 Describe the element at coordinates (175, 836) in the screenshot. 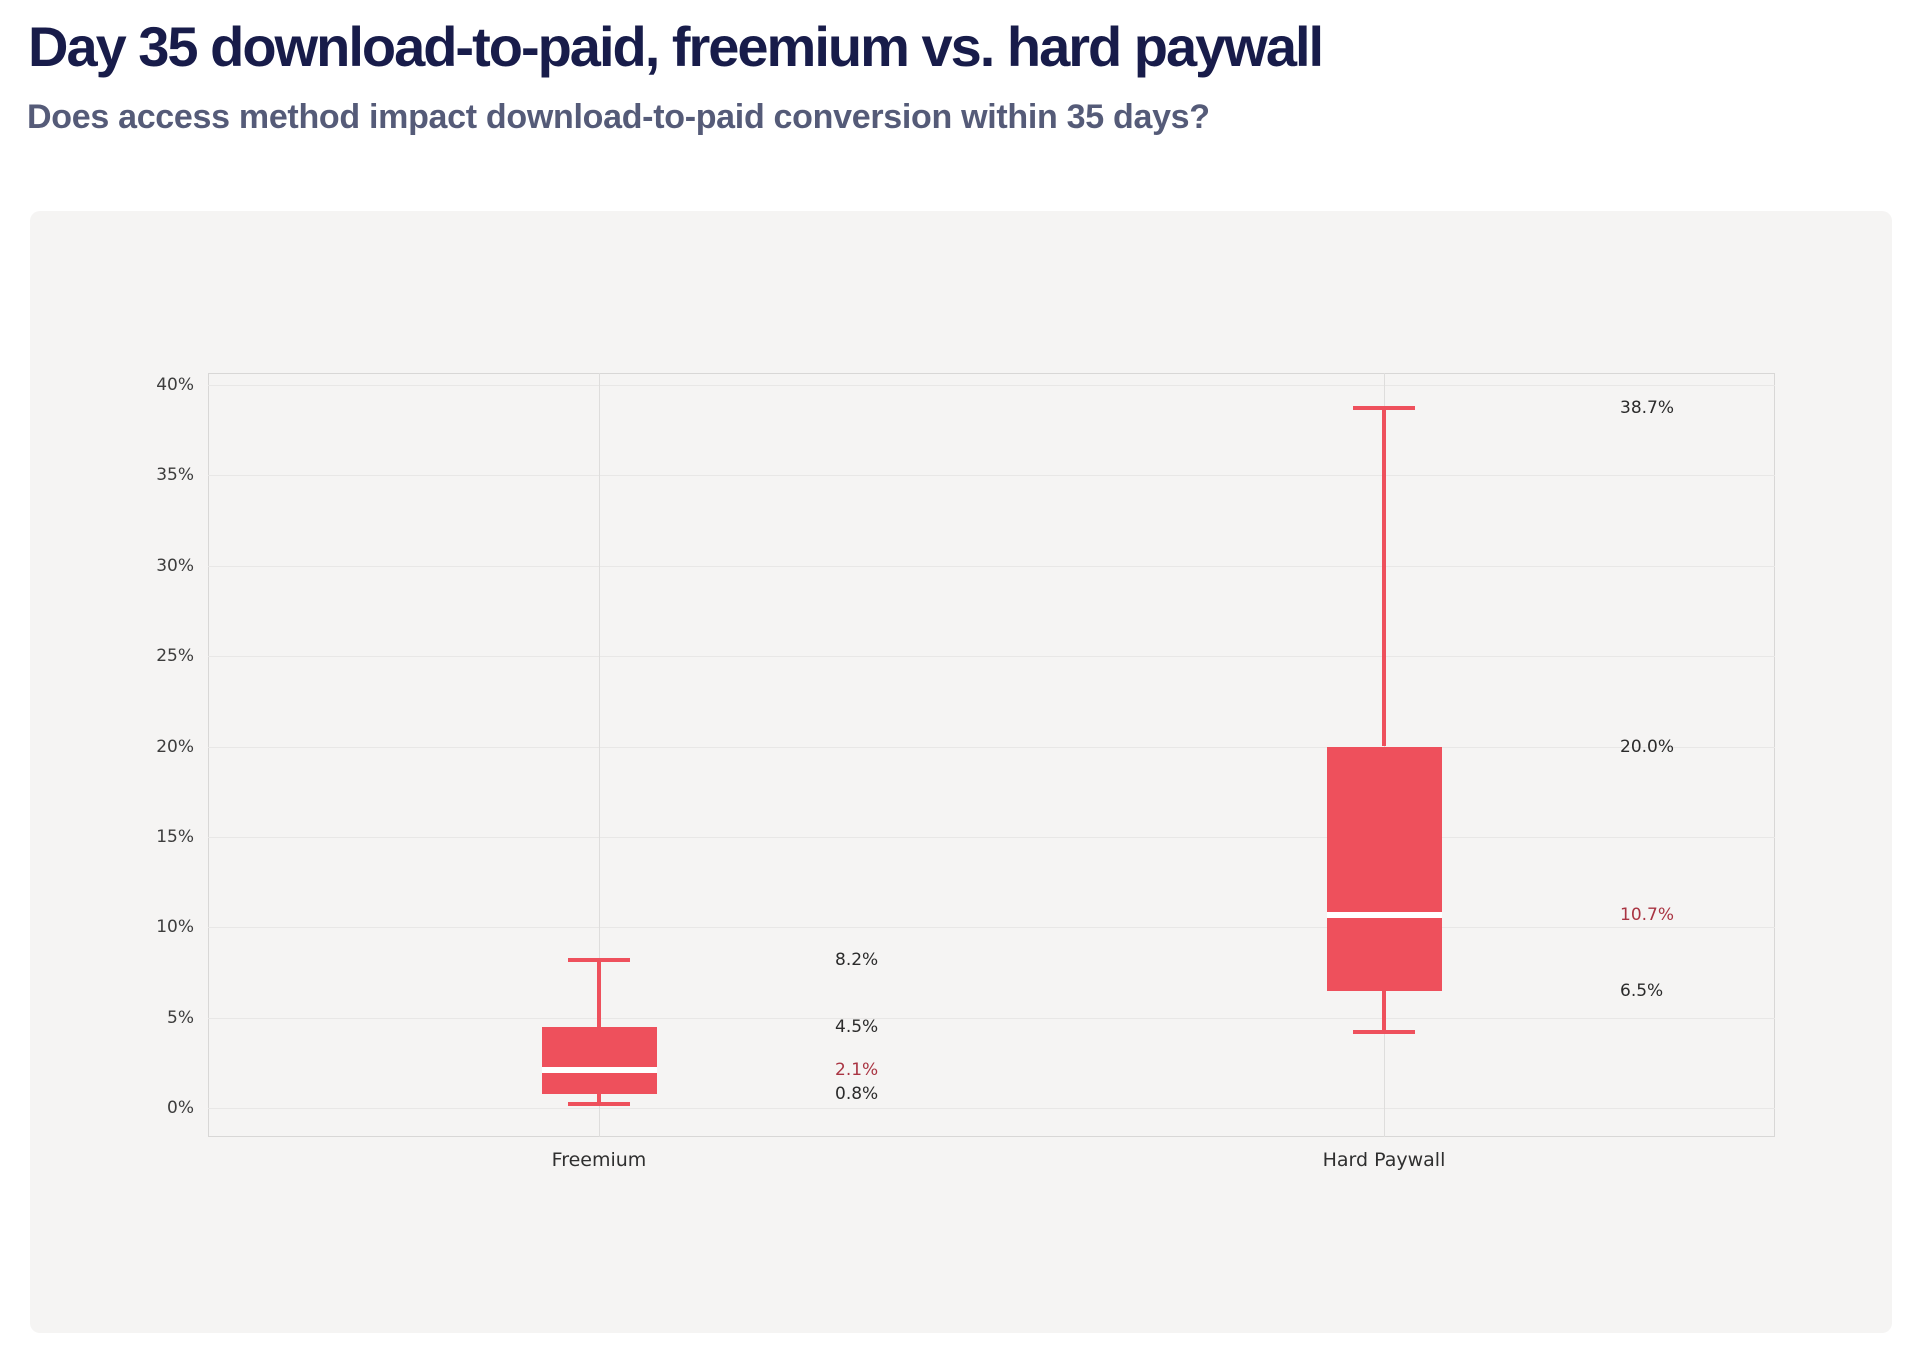

I see `y-tick-label: 15%` at that location.